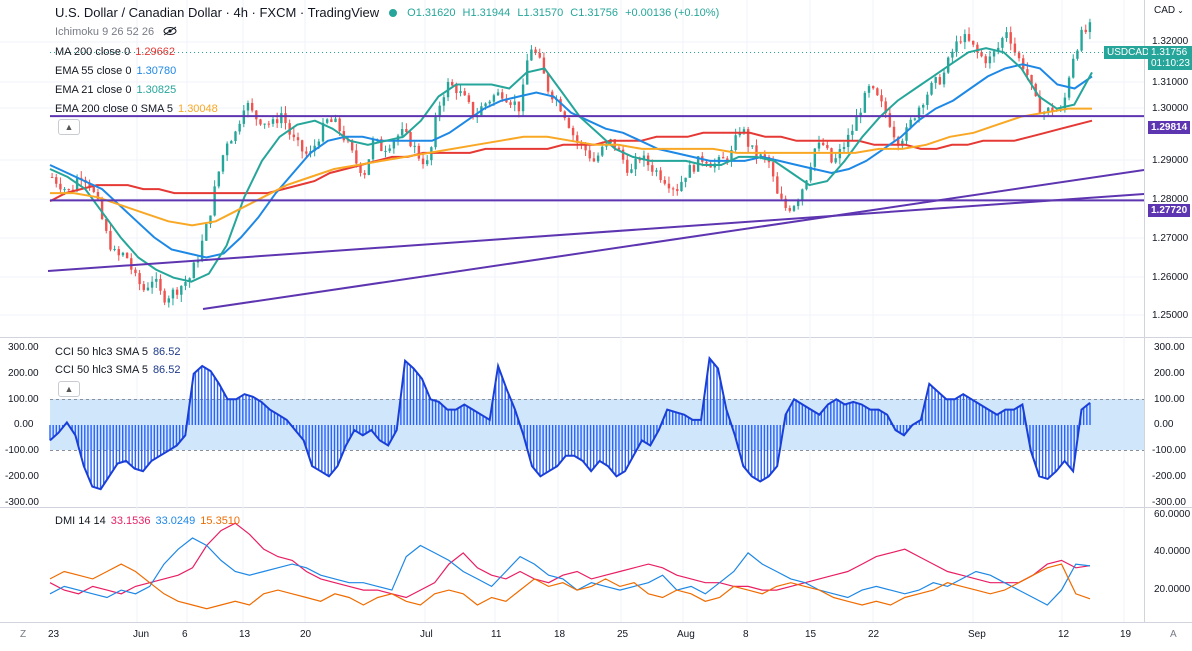 The image size is (1192, 651). What do you see at coordinates (115, 90) in the screenshot?
I see `legend-ema21: EMA 21 close 0 1.30825` at bounding box center [115, 90].